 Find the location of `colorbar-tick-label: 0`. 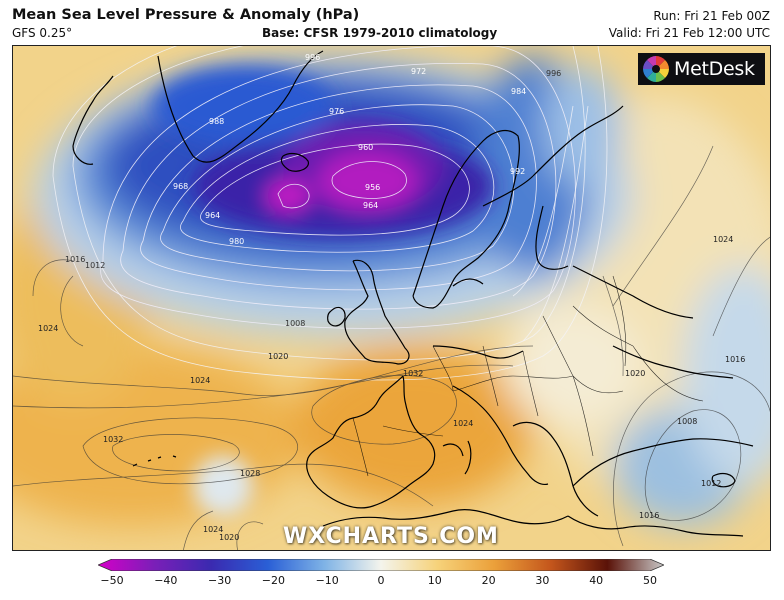

colorbar-tick-label: 0 is located at coordinates (381, 580).